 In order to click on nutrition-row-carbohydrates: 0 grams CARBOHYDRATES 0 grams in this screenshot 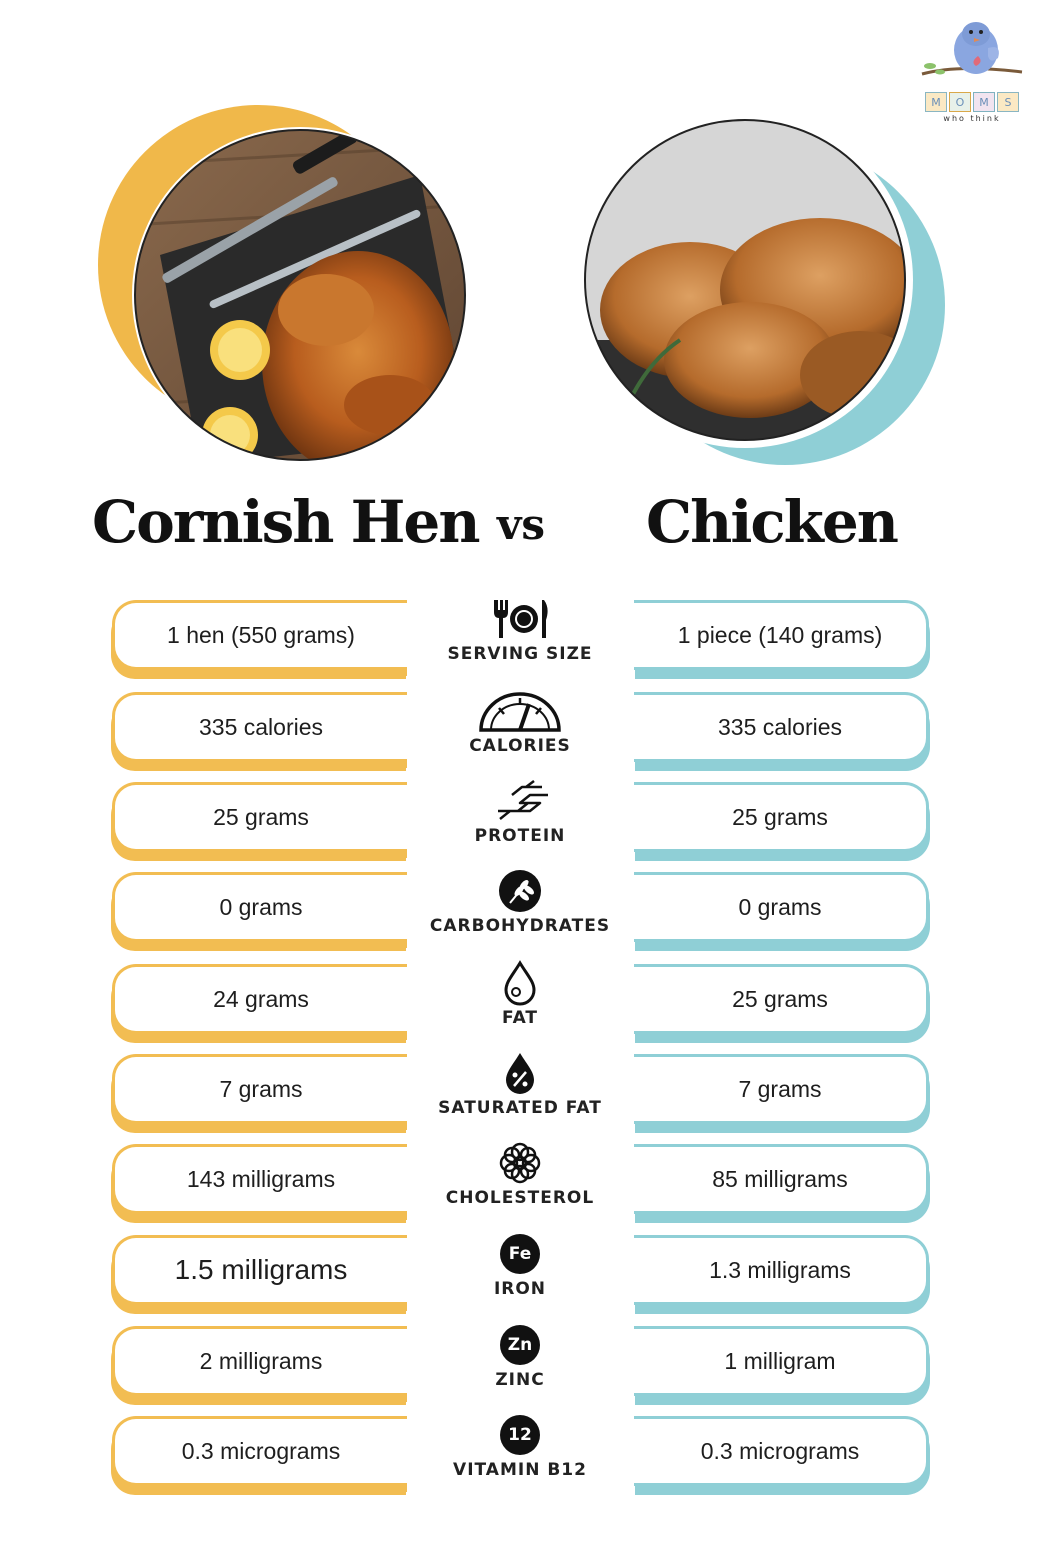, I will do `click(519, 913)`.